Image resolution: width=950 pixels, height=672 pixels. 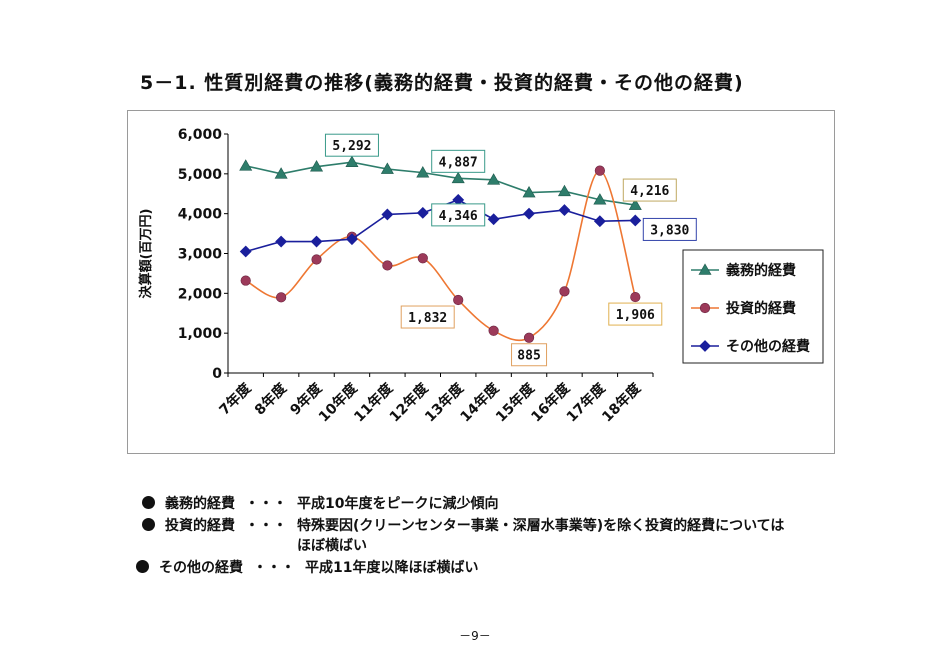 What do you see at coordinates (146, 254) in the screenshot?
I see `y-axis-title: 決算額(百万円)` at bounding box center [146, 254].